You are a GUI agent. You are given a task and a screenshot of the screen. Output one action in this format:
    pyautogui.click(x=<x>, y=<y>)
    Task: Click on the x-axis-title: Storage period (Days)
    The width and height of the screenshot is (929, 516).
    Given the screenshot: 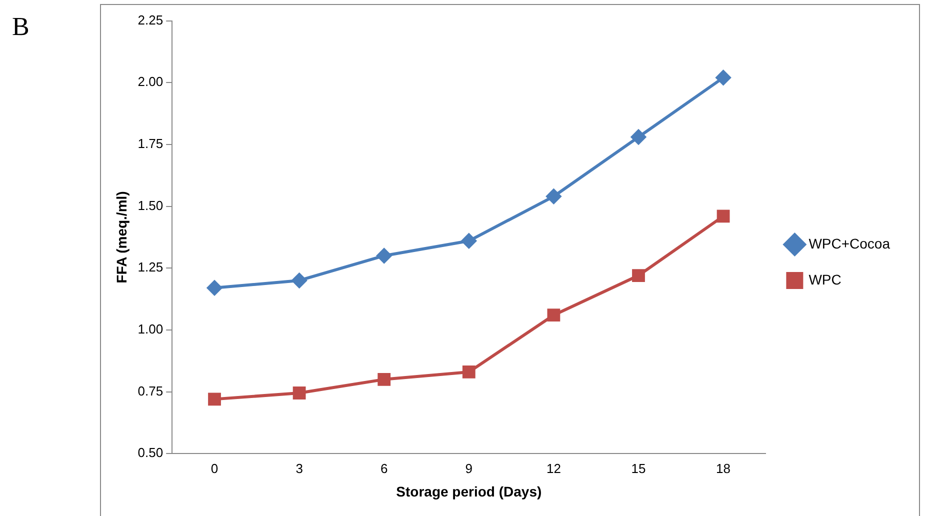 What is the action you would take?
    pyautogui.click(x=469, y=491)
    